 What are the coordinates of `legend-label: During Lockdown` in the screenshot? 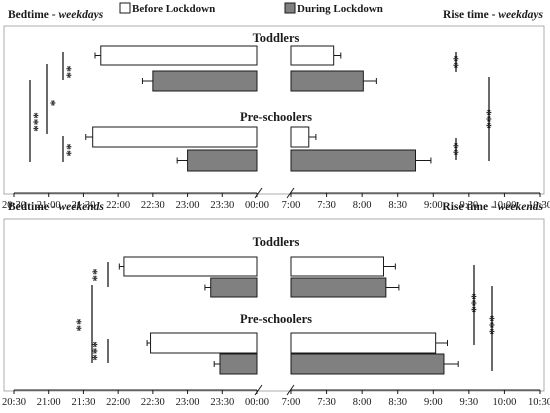 It's located at (340, 9).